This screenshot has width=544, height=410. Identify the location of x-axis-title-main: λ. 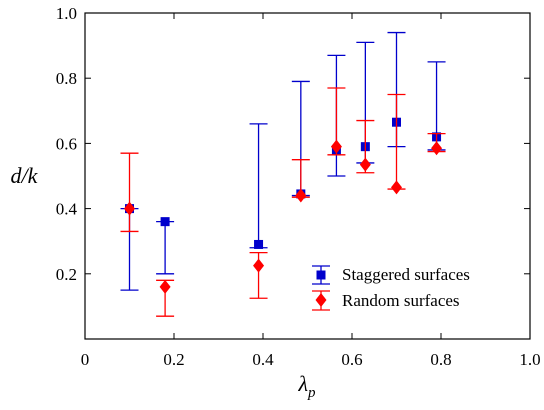
(302, 383).